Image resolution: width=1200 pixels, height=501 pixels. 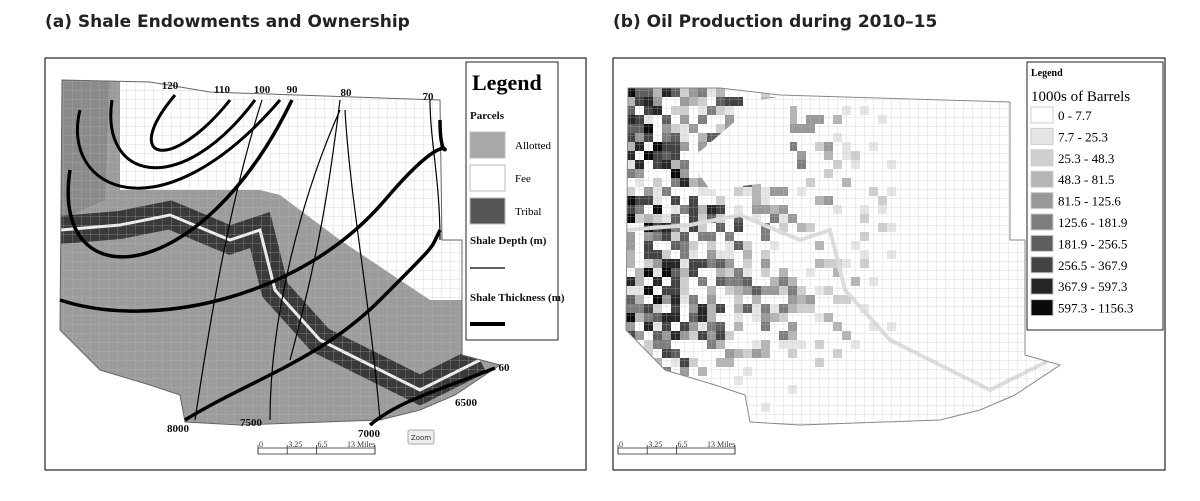 I want to click on legend-label: 7.7 - 25.3, so click(x=1083, y=136).